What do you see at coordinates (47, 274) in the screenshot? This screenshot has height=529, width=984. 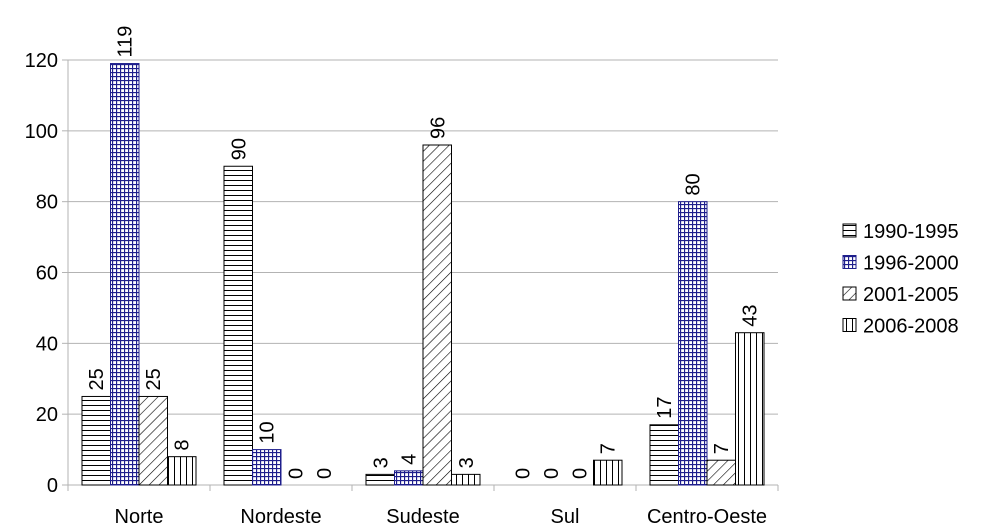 I see `y-tick-label: 60` at bounding box center [47, 274].